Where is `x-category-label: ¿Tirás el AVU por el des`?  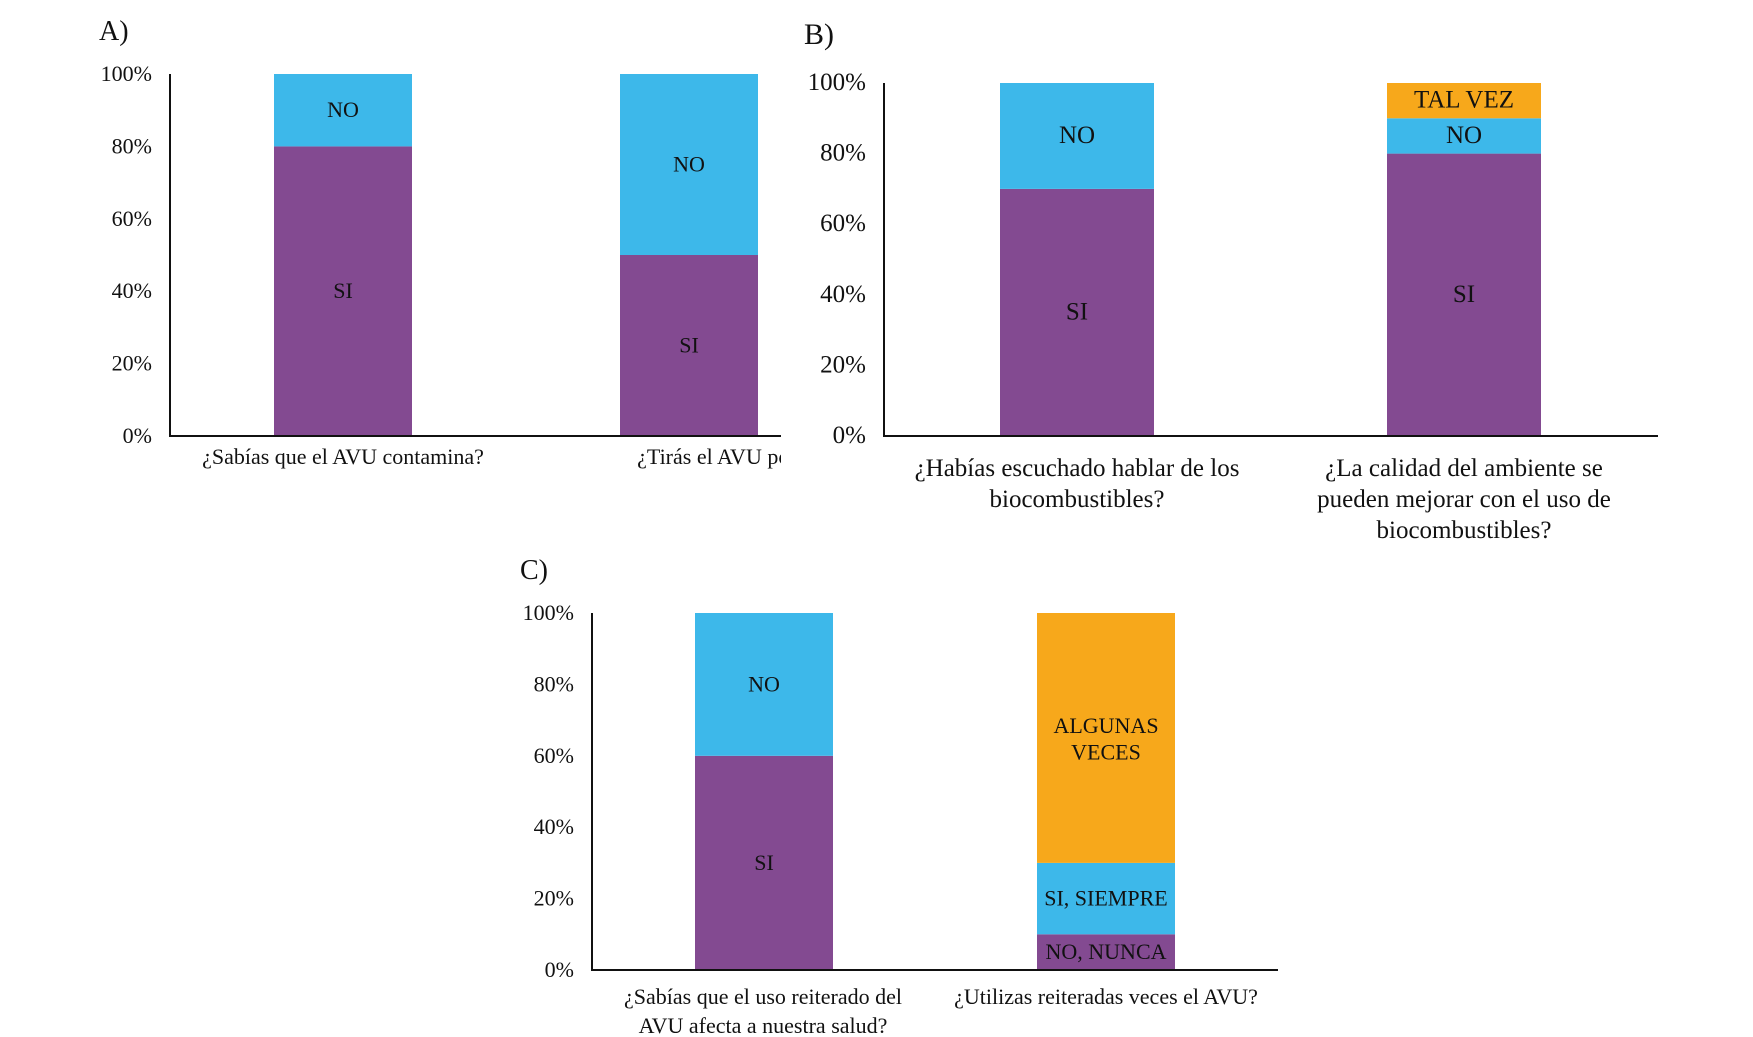
x-category-label: ¿Tirás el AVU por el des is located at coordinates (745, 456).